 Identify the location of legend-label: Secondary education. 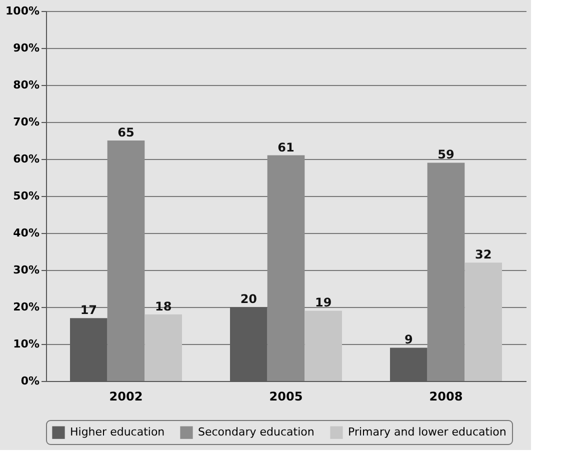
(256, 432).